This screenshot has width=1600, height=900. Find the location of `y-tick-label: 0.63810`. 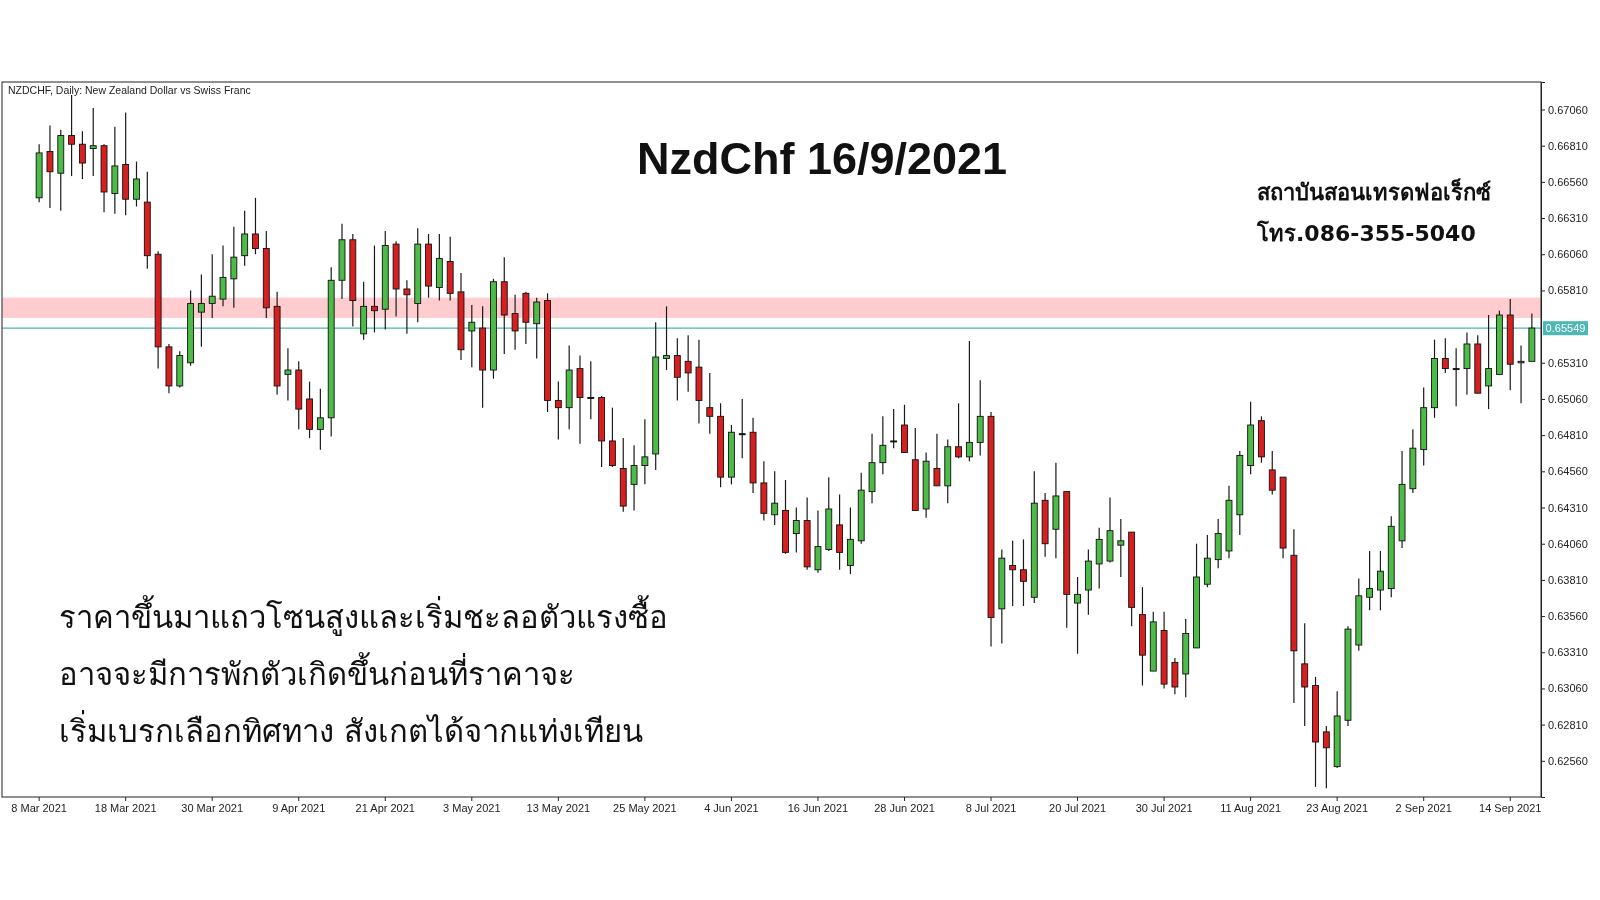

y-tick-label: 0.63810 is located at coordinates (1568, 579).